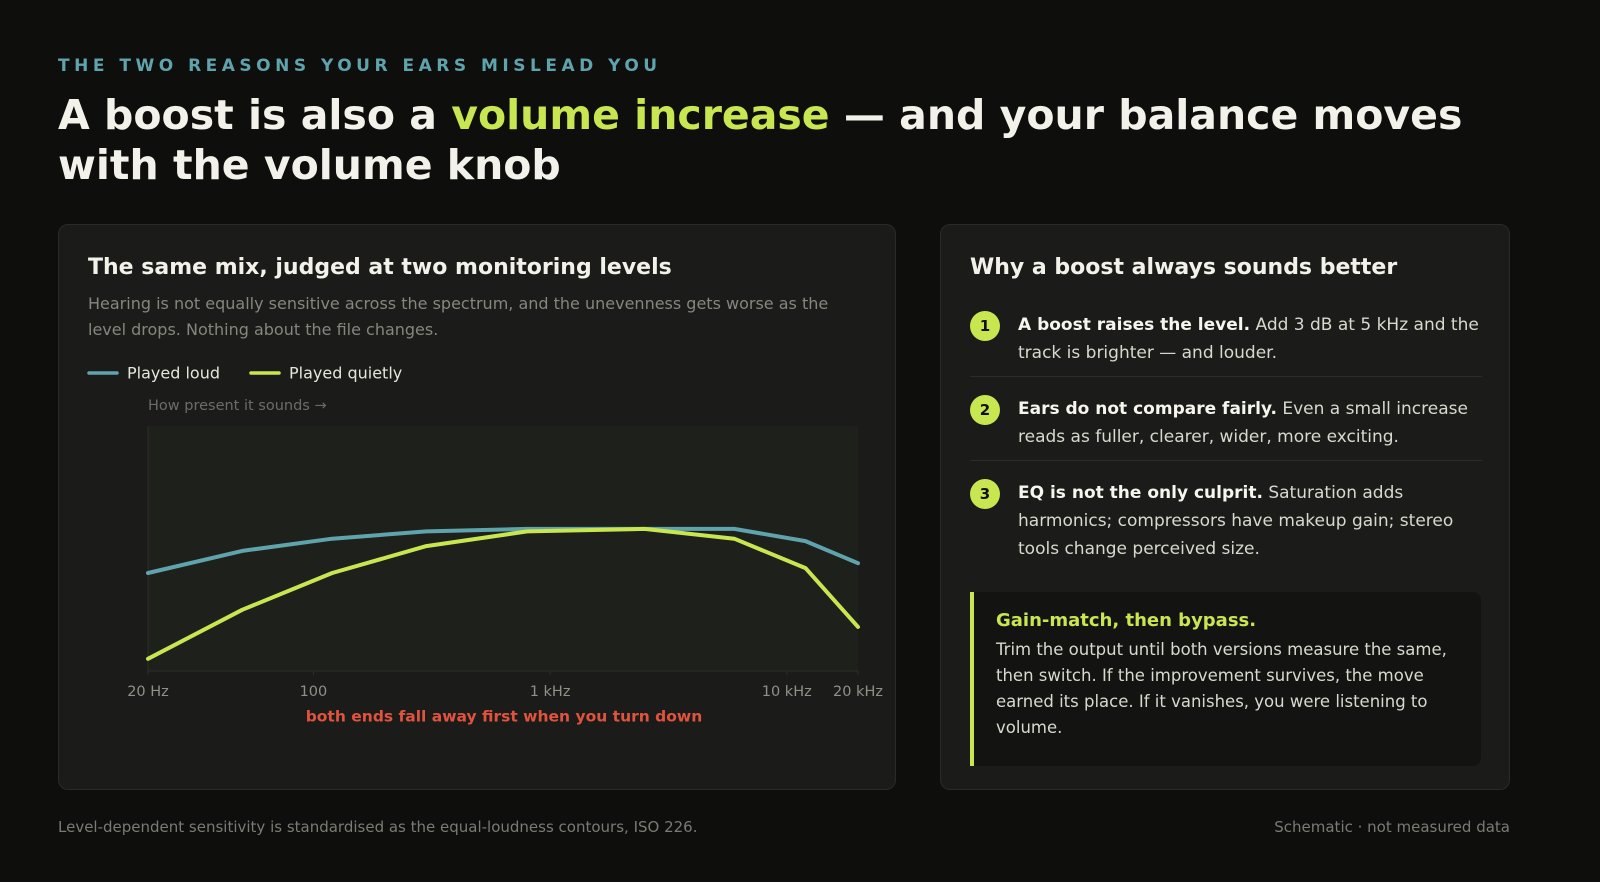 This screenshot has width=1600, height=882. What do you see at coordinates (1392, 827) in the screenshot?
I see `footer-note: Schematic · not measured data` at bounding box center [1392, 827].